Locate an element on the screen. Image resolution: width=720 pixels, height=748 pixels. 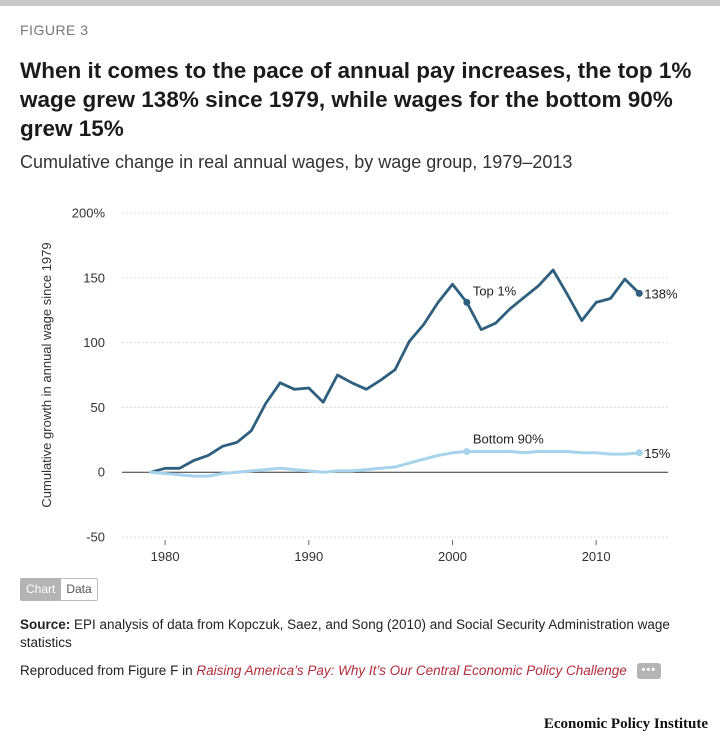
series-end-label: 138% is located at coordinates (661, 293).